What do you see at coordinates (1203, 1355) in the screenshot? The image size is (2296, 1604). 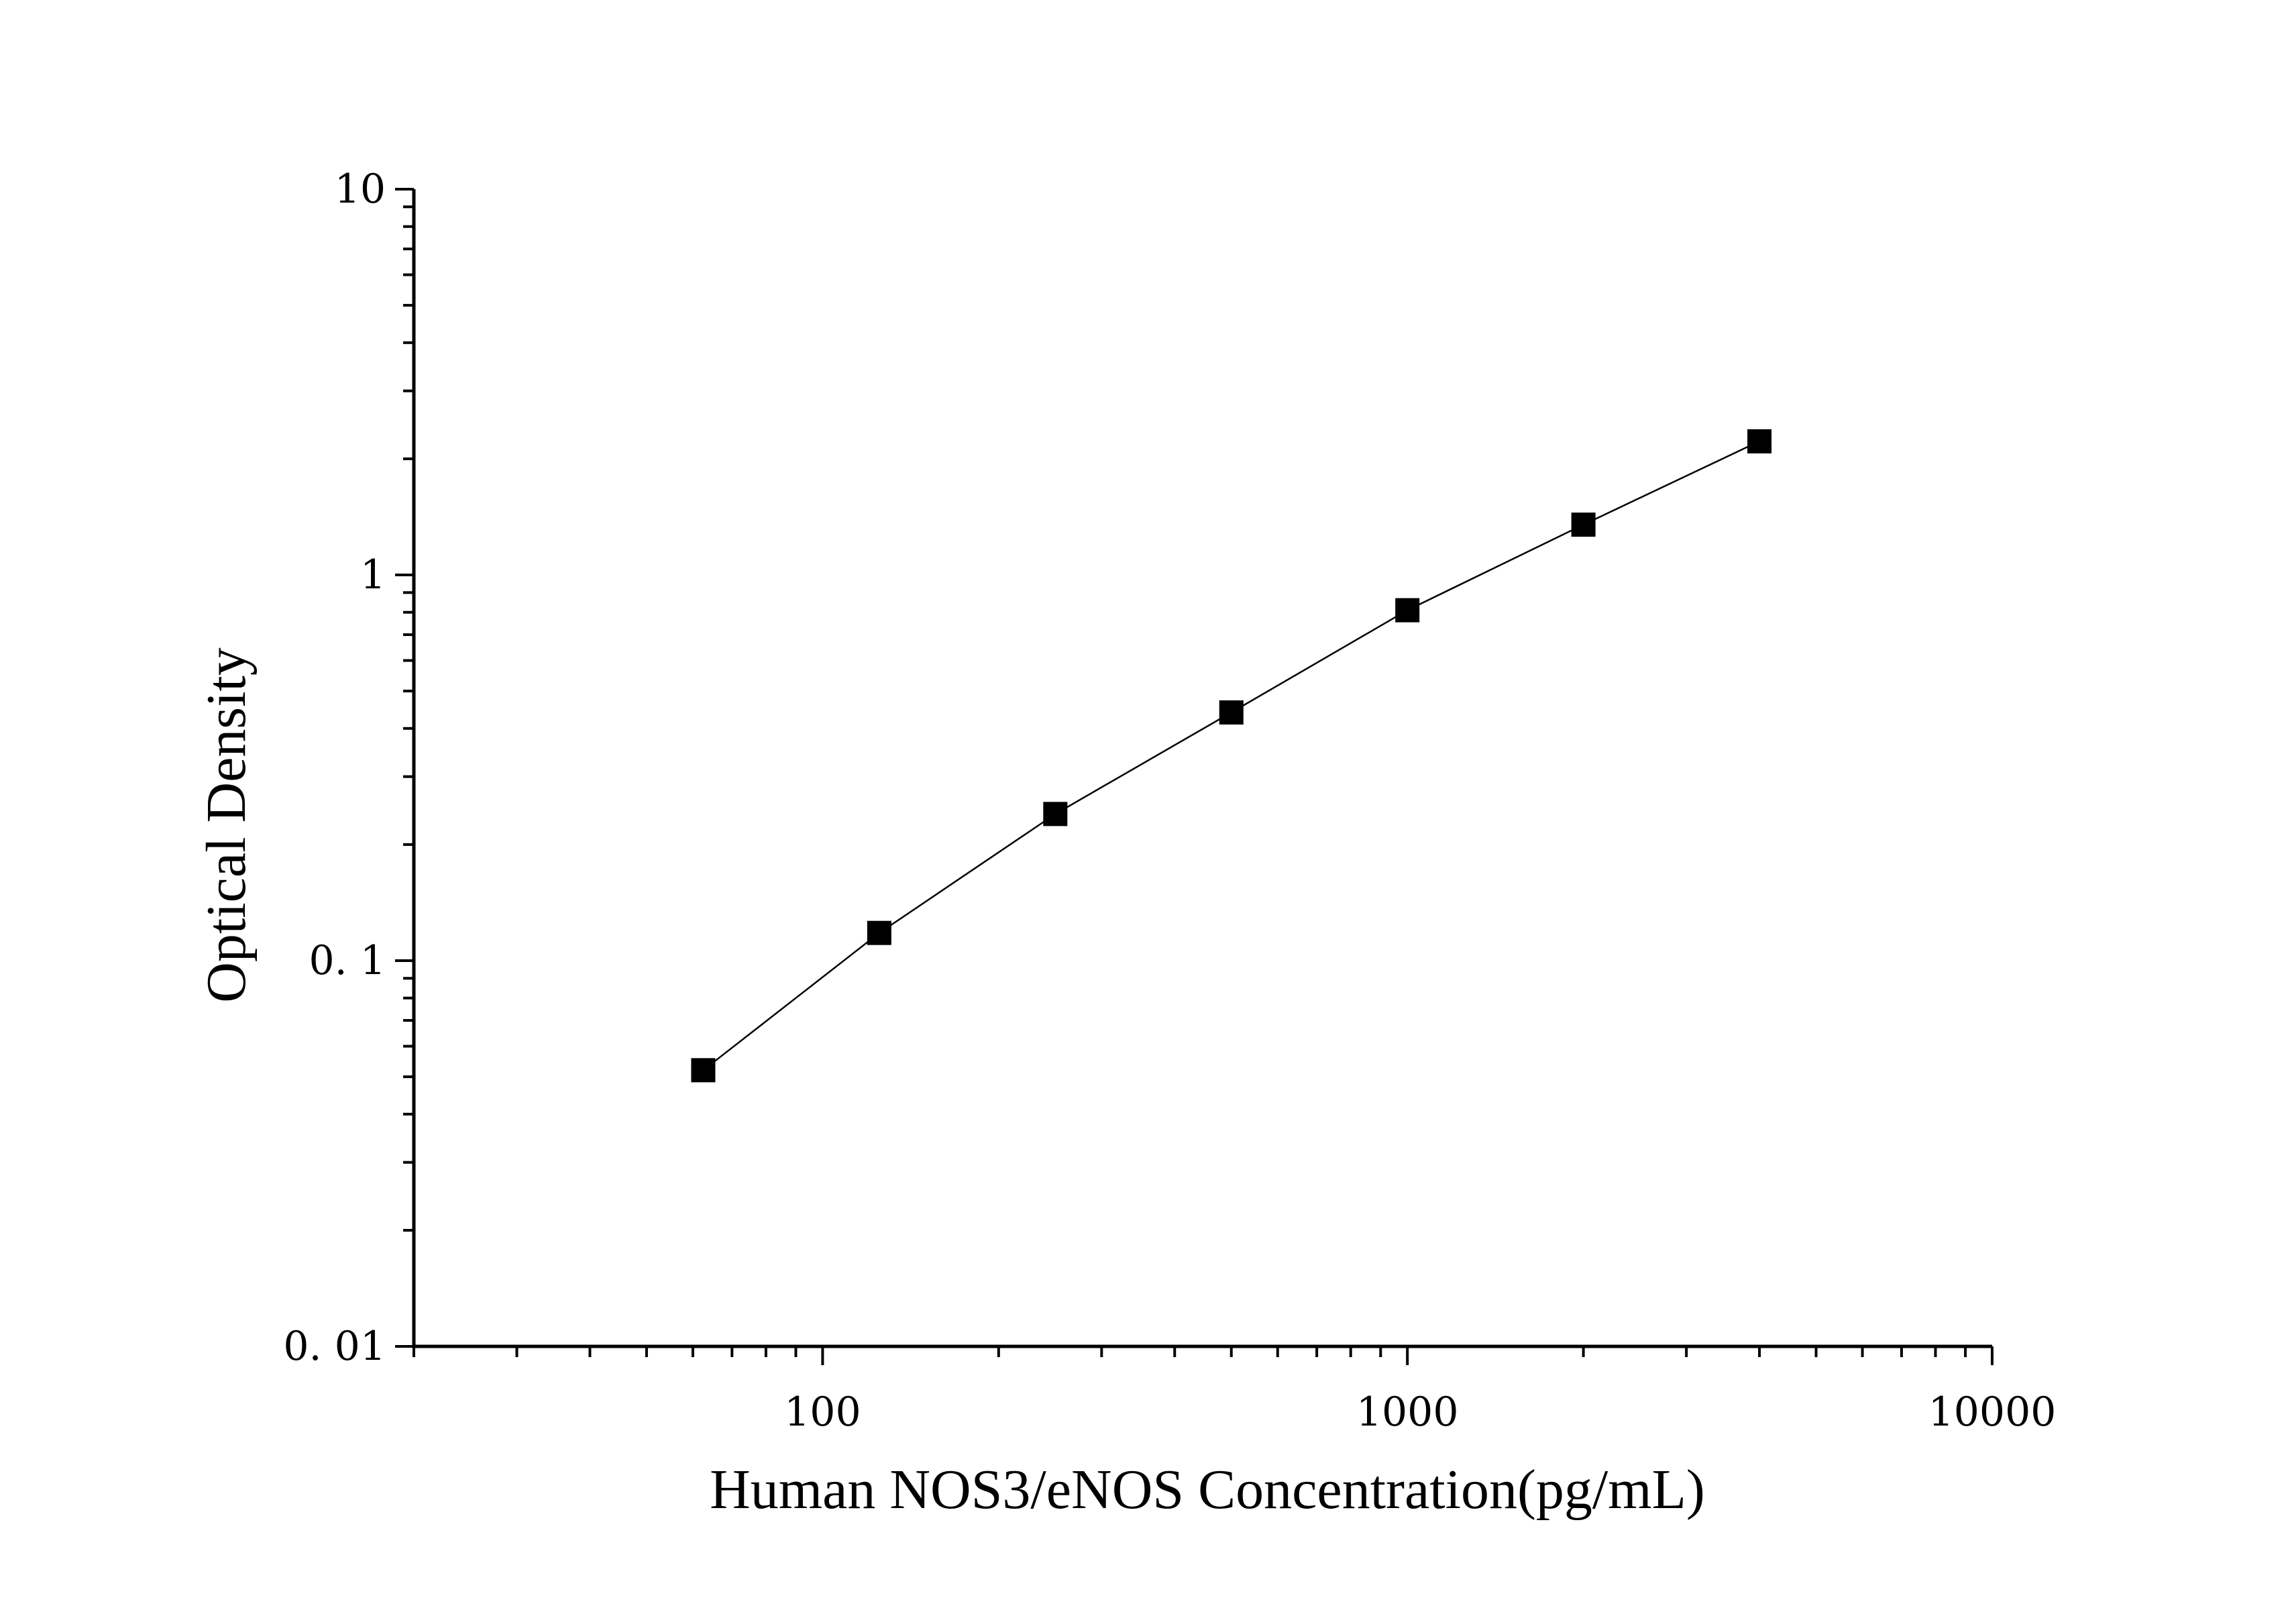 I see `x-ticks` at bounding box center [1203, 1355].